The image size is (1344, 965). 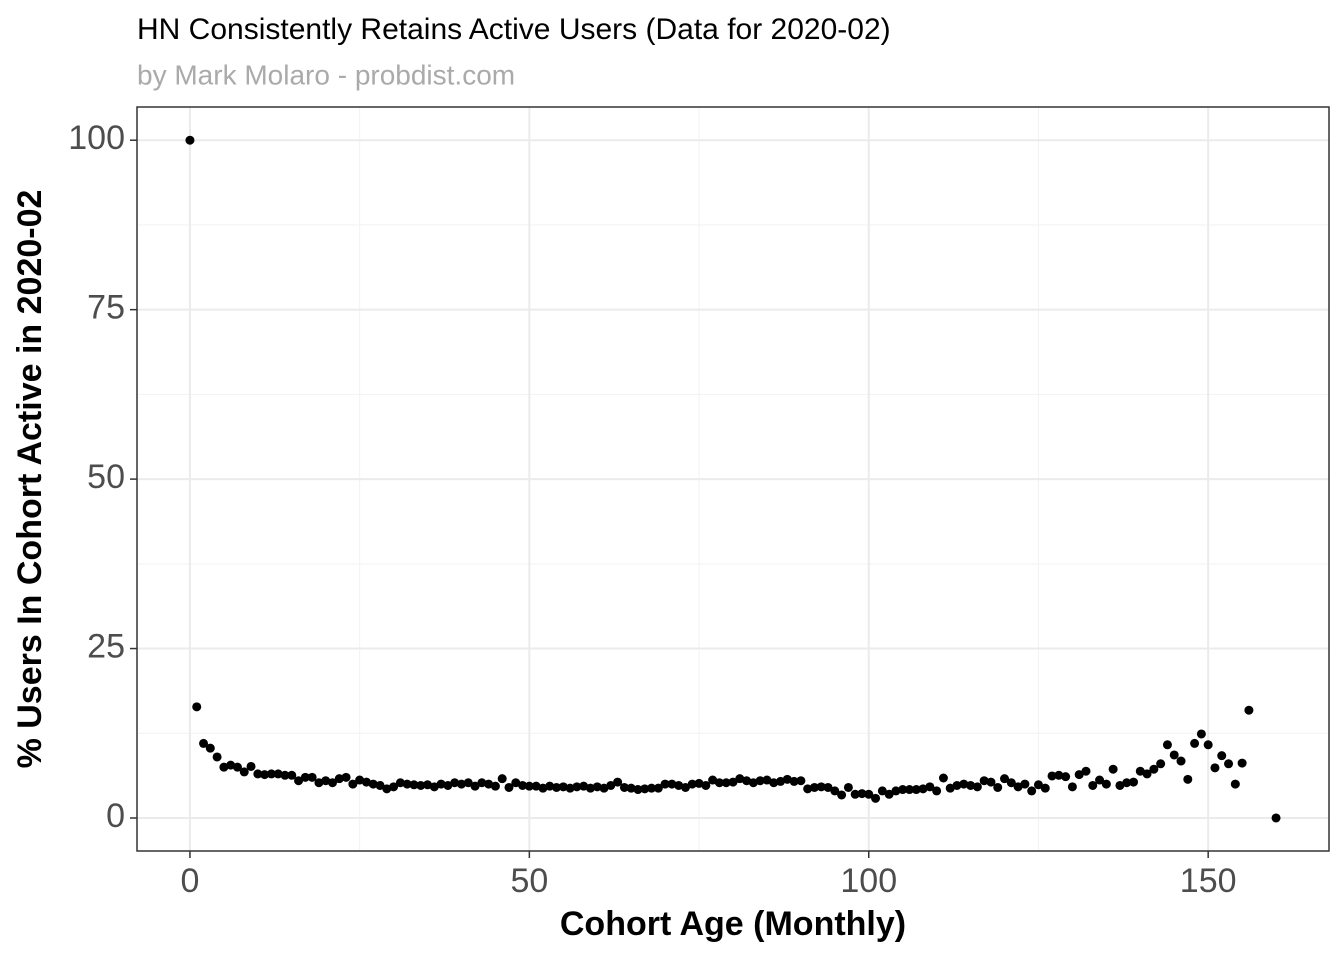 I want to click on y-tick-label: 100, so click(x=96, y=138).